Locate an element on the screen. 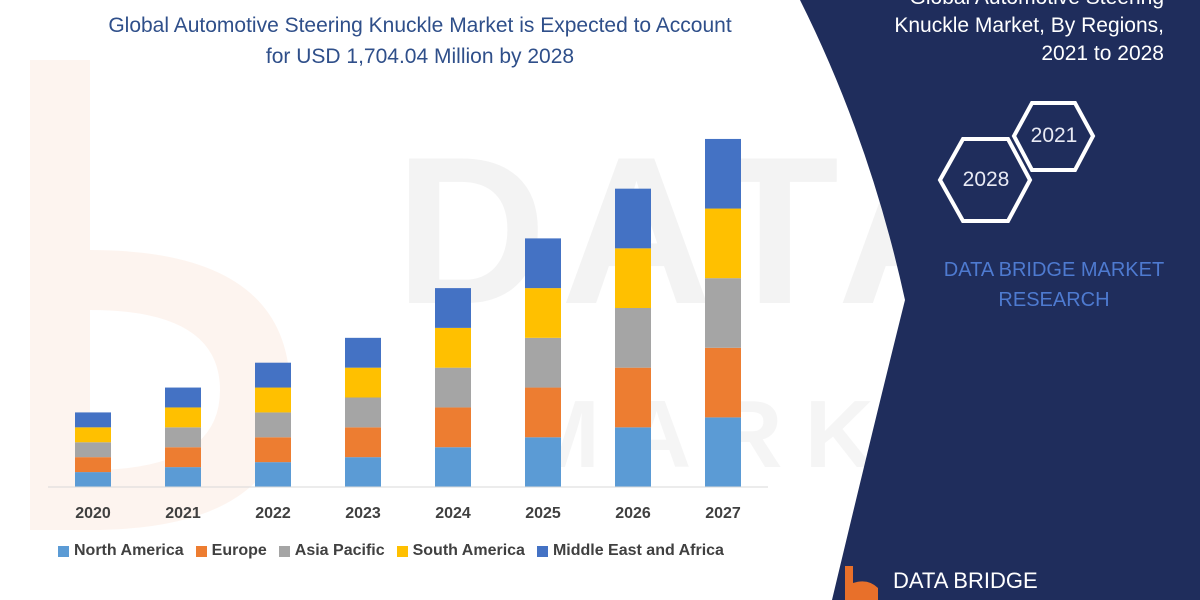  bar-segment-2025-europe is located at coordinates (543, 412).